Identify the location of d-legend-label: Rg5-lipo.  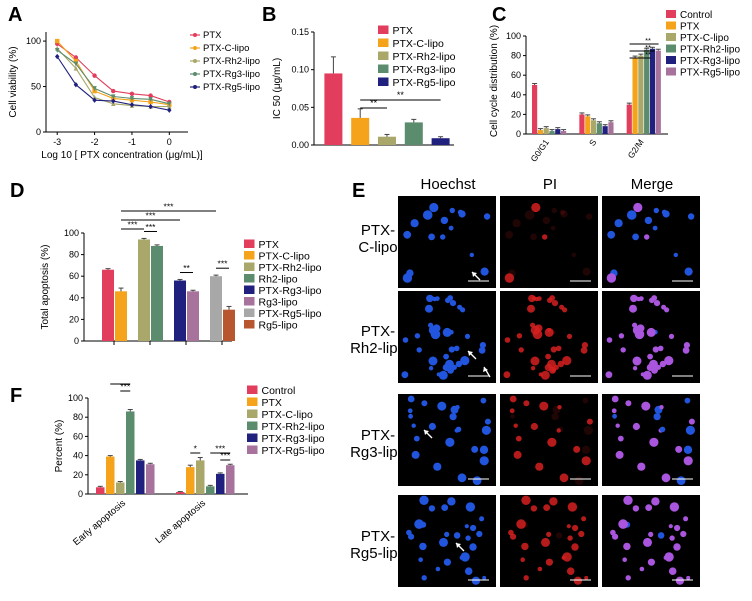
(278, 326).